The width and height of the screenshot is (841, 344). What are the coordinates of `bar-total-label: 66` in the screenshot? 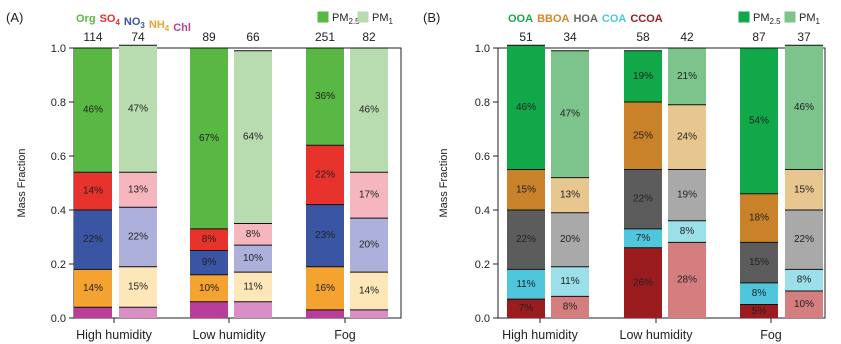 It's located at (253, 37).